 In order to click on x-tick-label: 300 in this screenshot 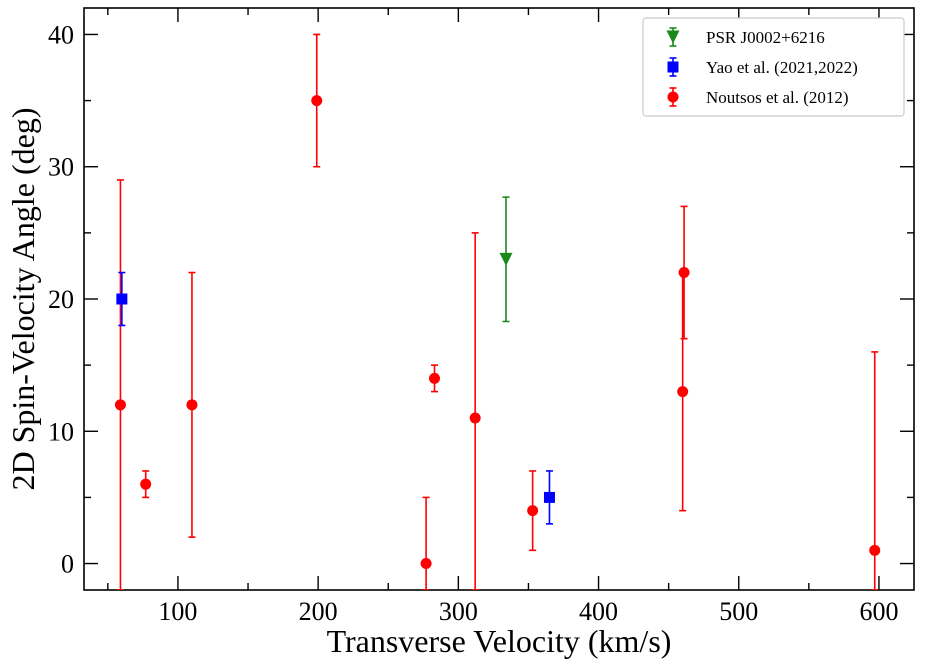, I will do `click(458, 611)`.